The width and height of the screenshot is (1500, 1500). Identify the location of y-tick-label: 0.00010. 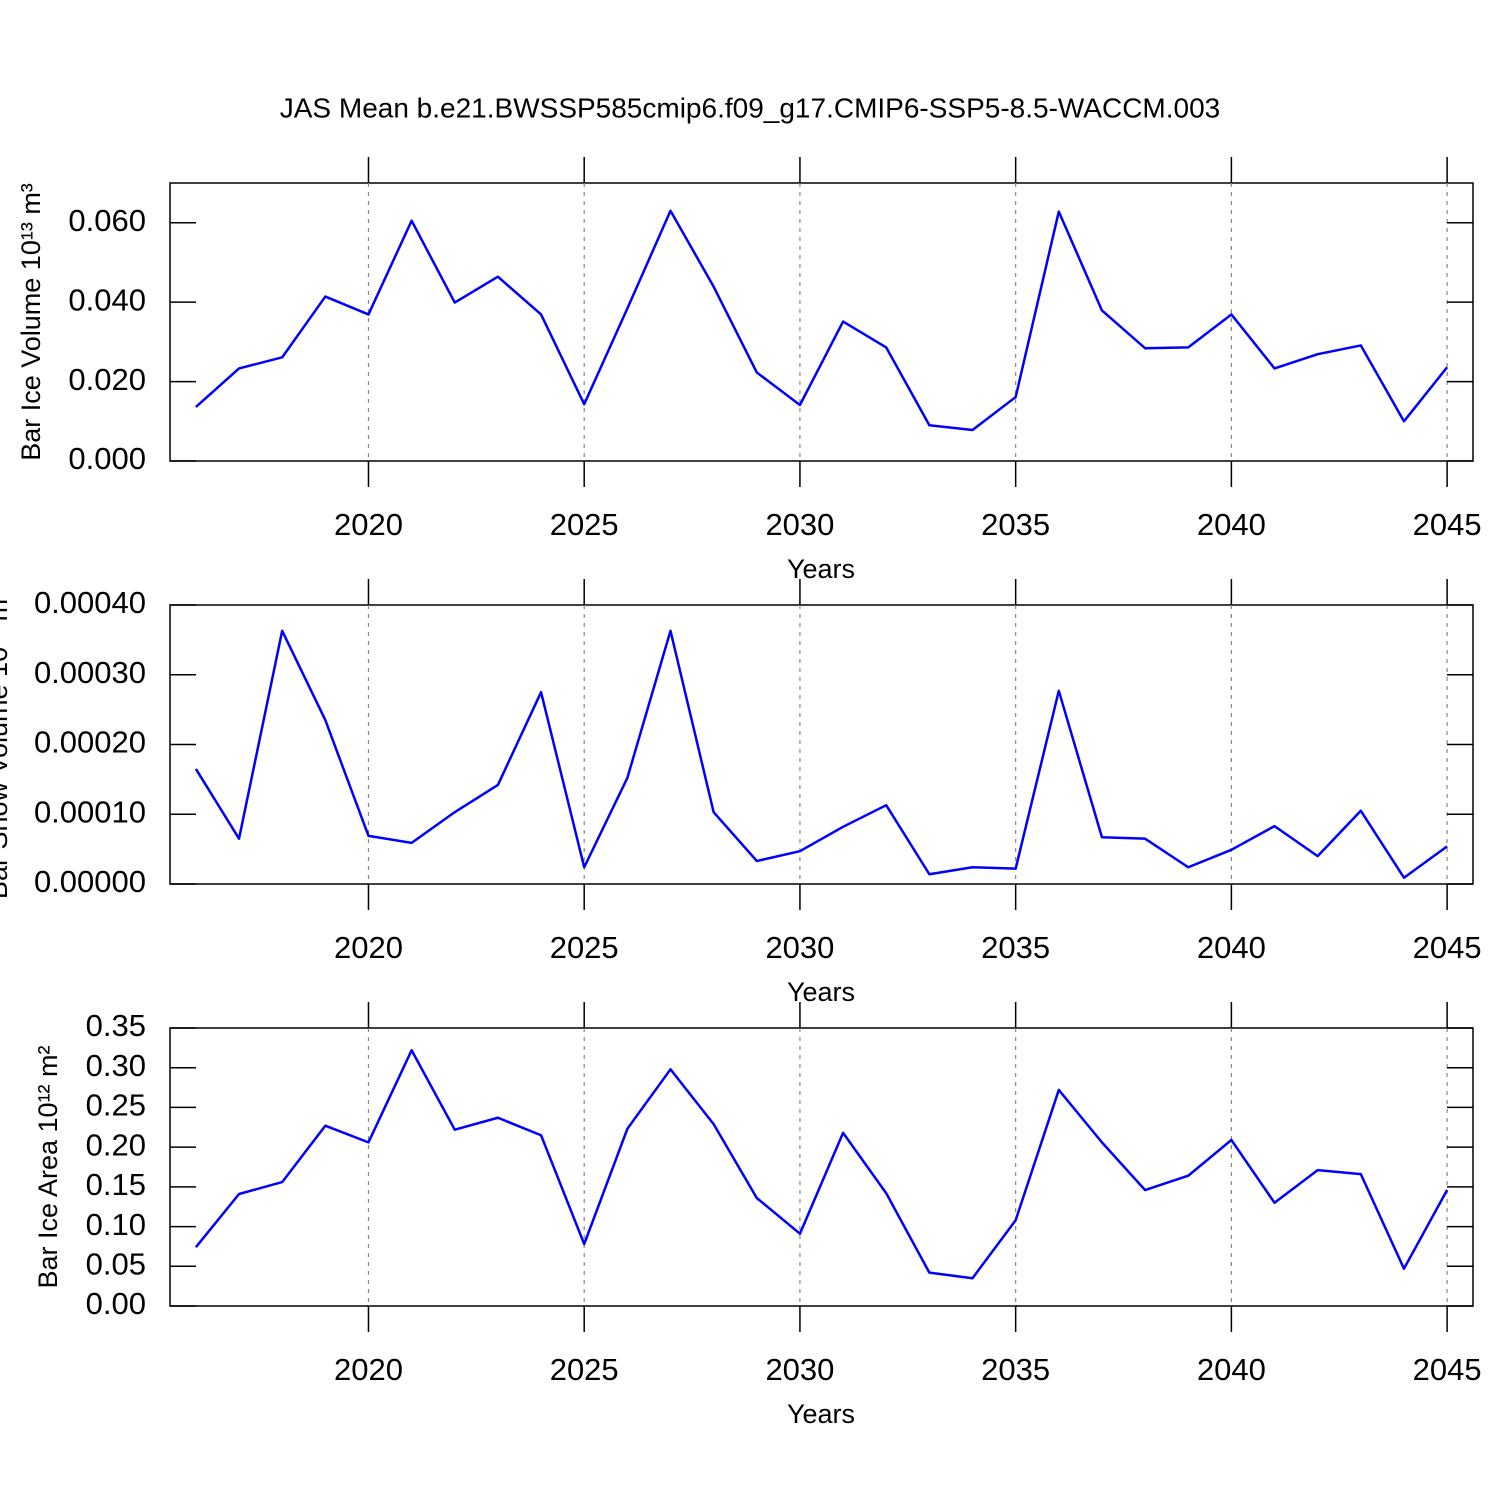
(90, 811).